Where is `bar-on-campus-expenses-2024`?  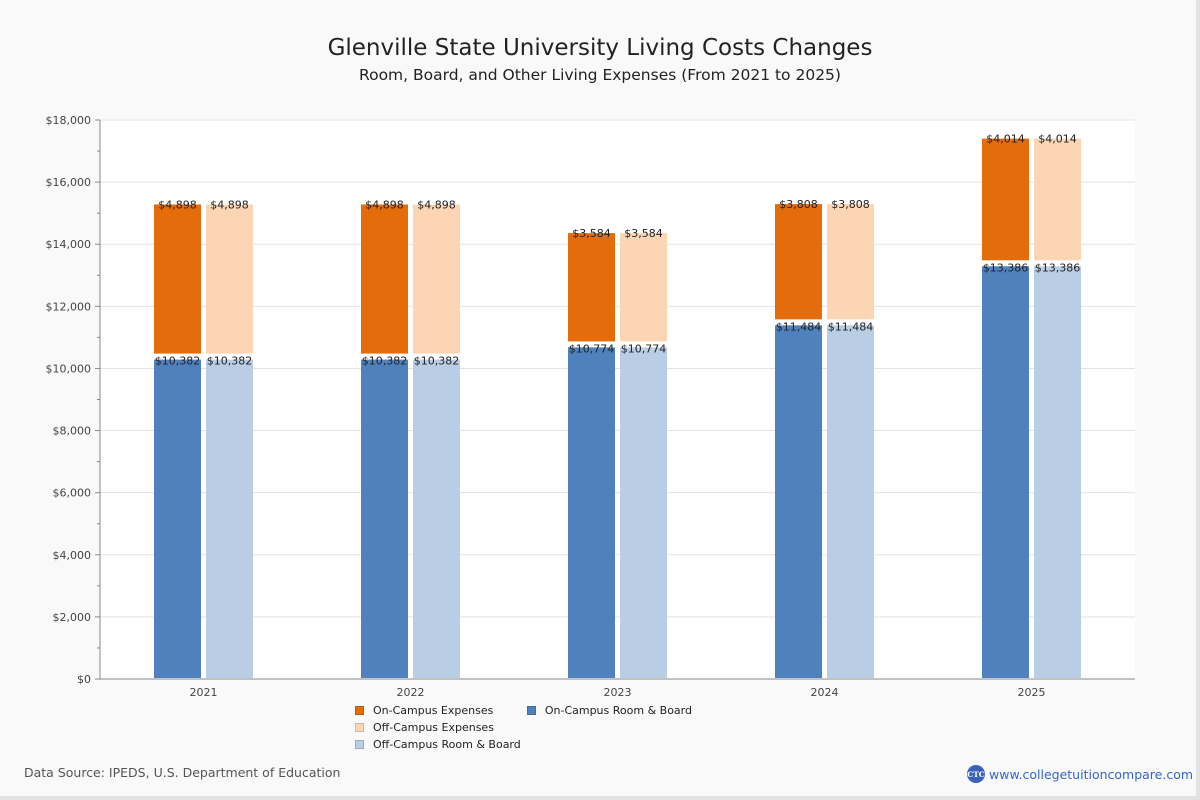
bar-on-campus-expenses-2024 is located at coordinates (798, 262).